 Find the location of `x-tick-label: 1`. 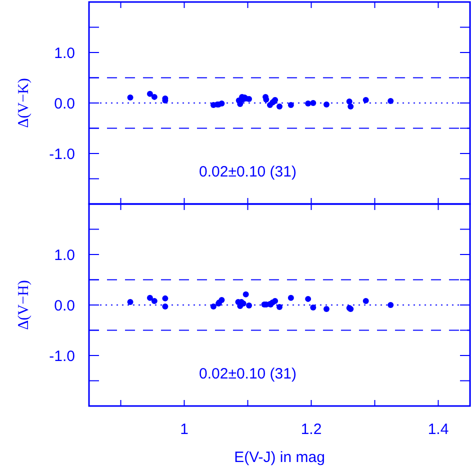

x-tick-label: 1 is located at coordinates (184, 429).